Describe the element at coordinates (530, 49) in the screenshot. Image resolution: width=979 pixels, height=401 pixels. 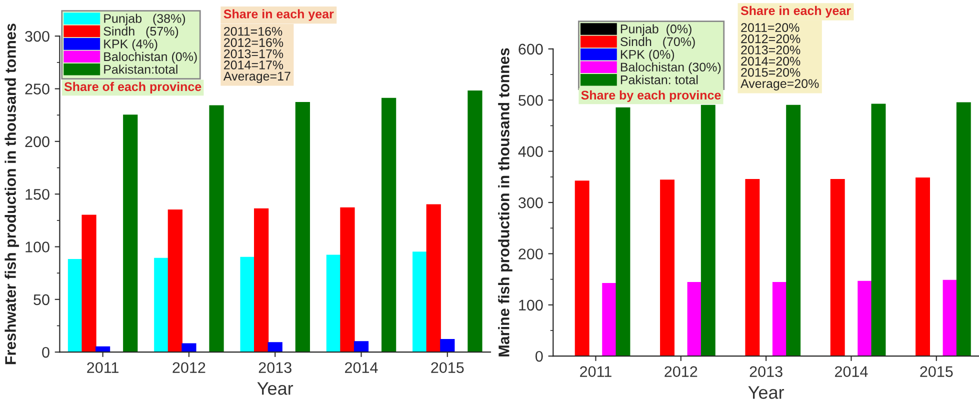
I see `y-tick-label: 600` at that location.